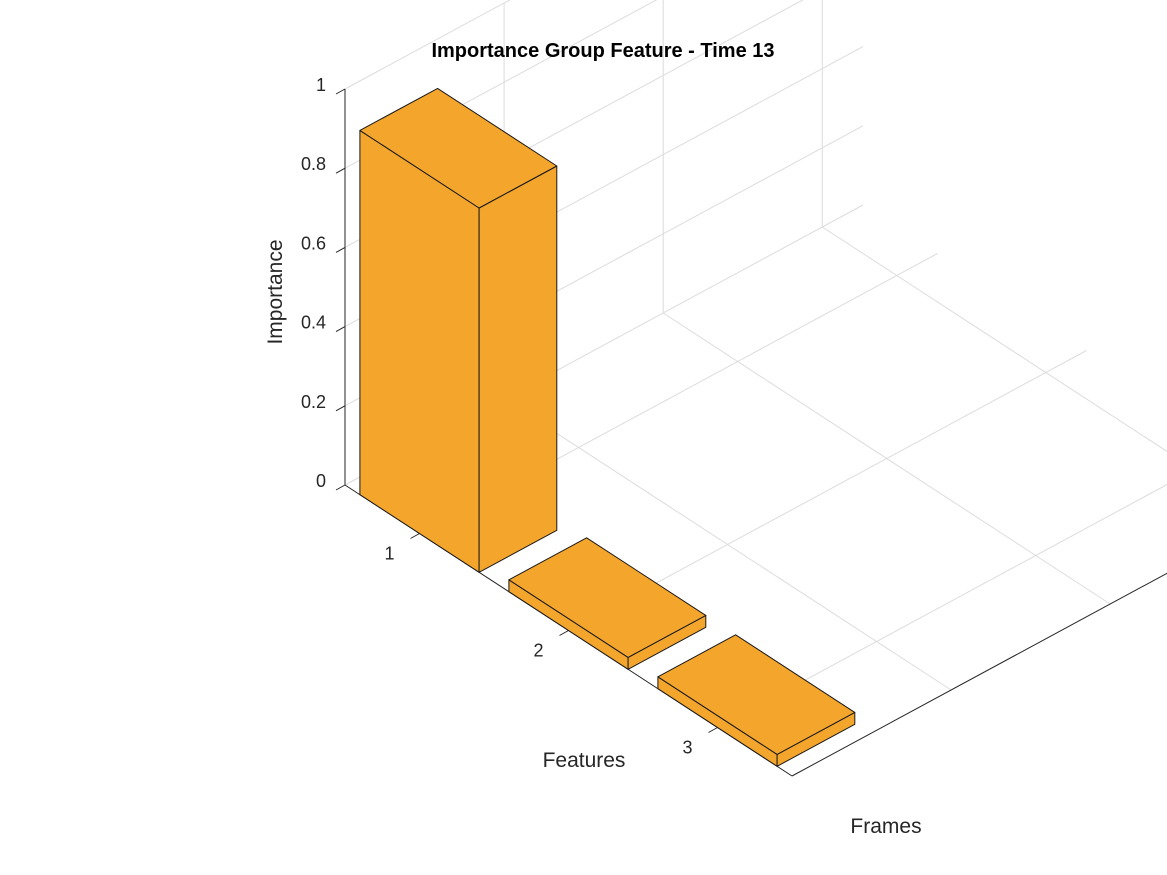  What do you see at coordinates (321, 481) in the screenshot?
I see `z-tick-label: 0` at bounding box center [321, 481].